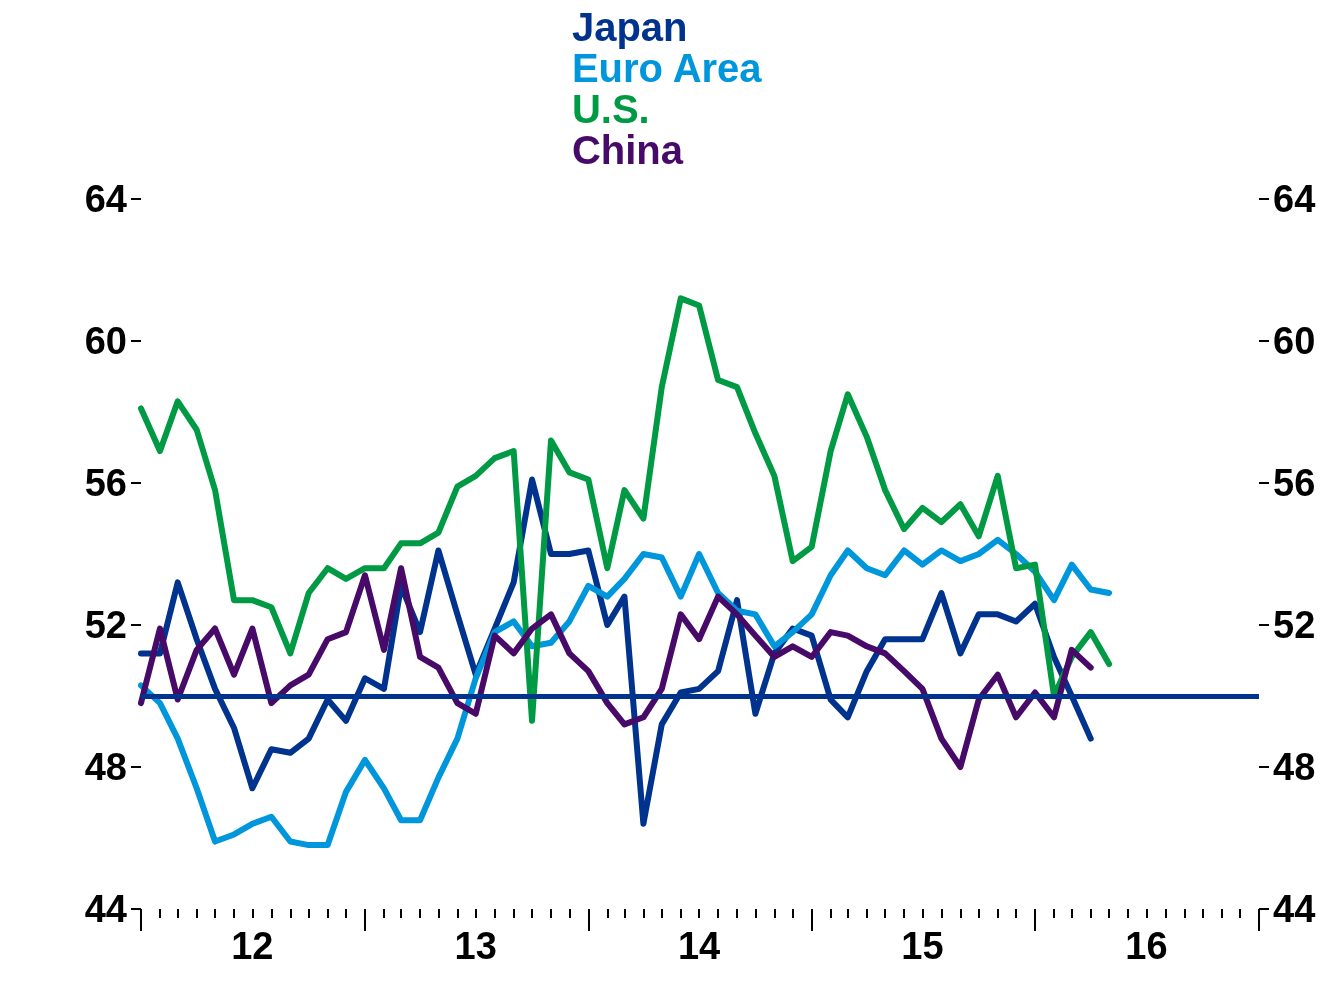  What do you see at coordinates (105, 767) in the screenshot?
I see `y-tick-label: 48` at bounding box center [105, 767].